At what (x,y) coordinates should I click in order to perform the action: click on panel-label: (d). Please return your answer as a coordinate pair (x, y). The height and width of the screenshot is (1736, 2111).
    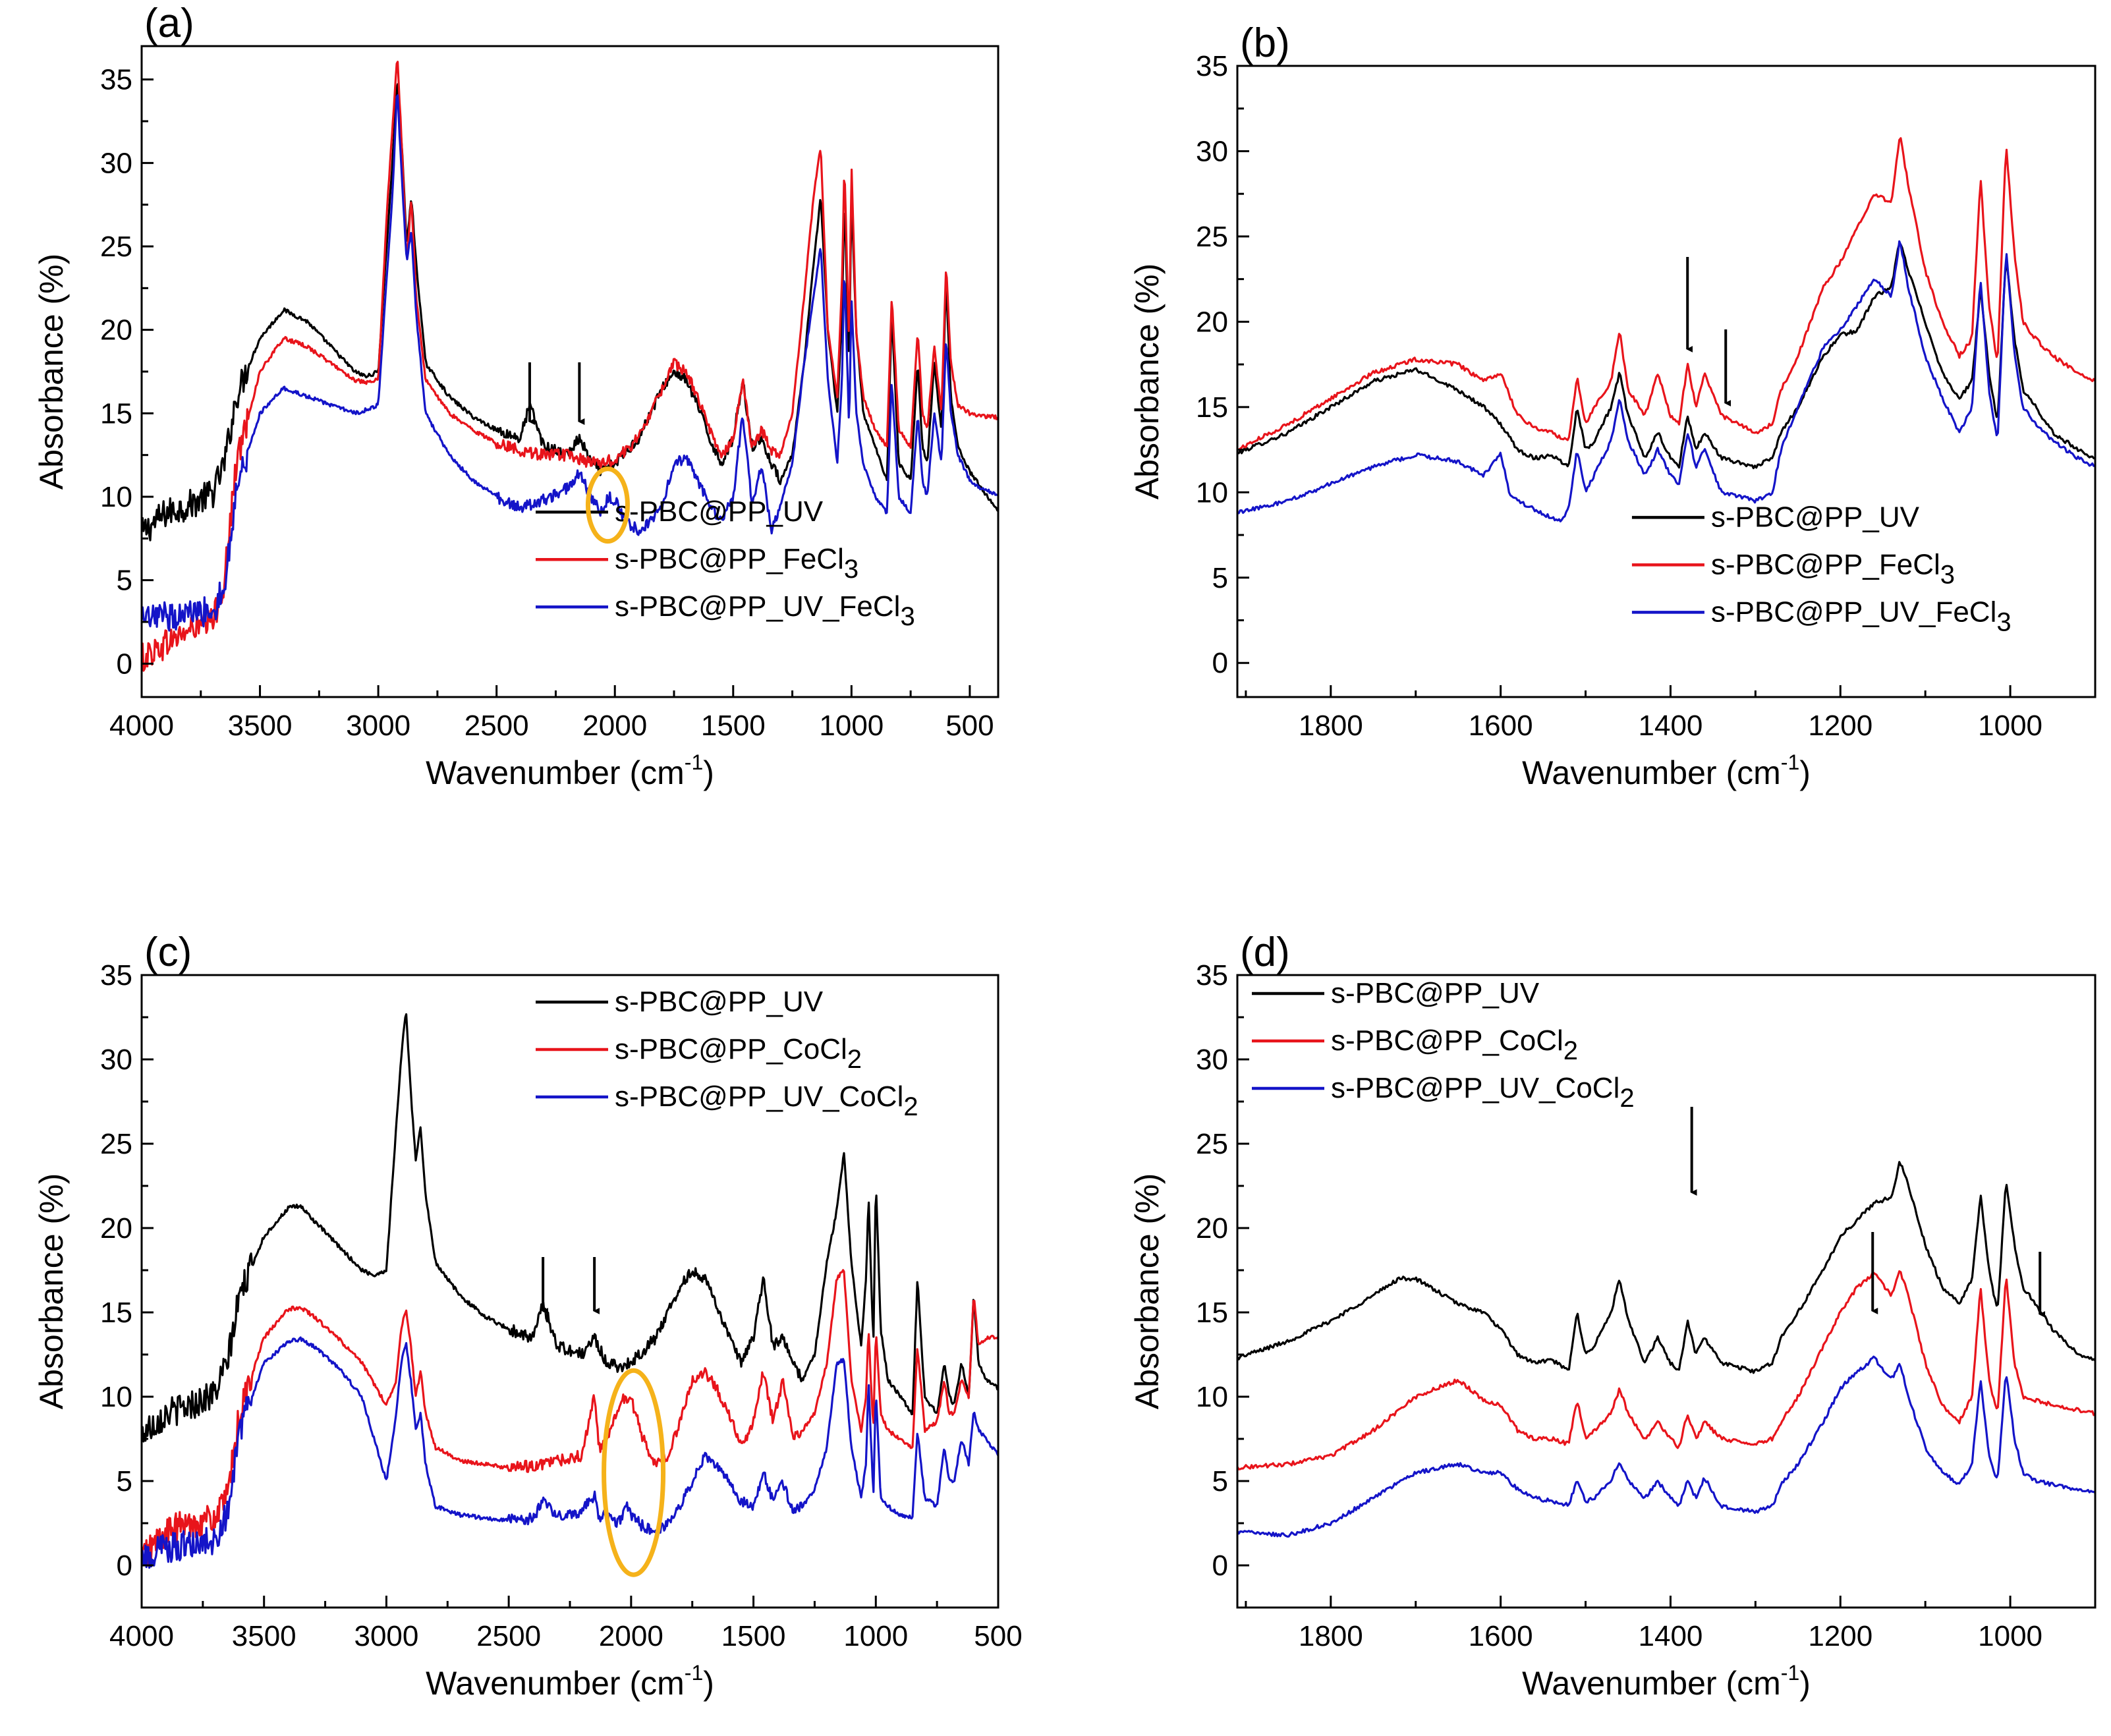
    Looking at the image, I should click on (1265, 952).